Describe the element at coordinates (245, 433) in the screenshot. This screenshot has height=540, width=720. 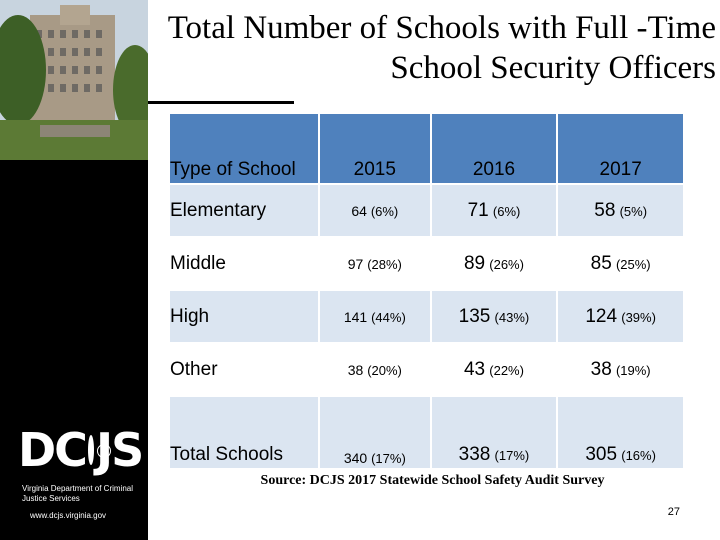
I see `row-label: Total Schools` at that location.